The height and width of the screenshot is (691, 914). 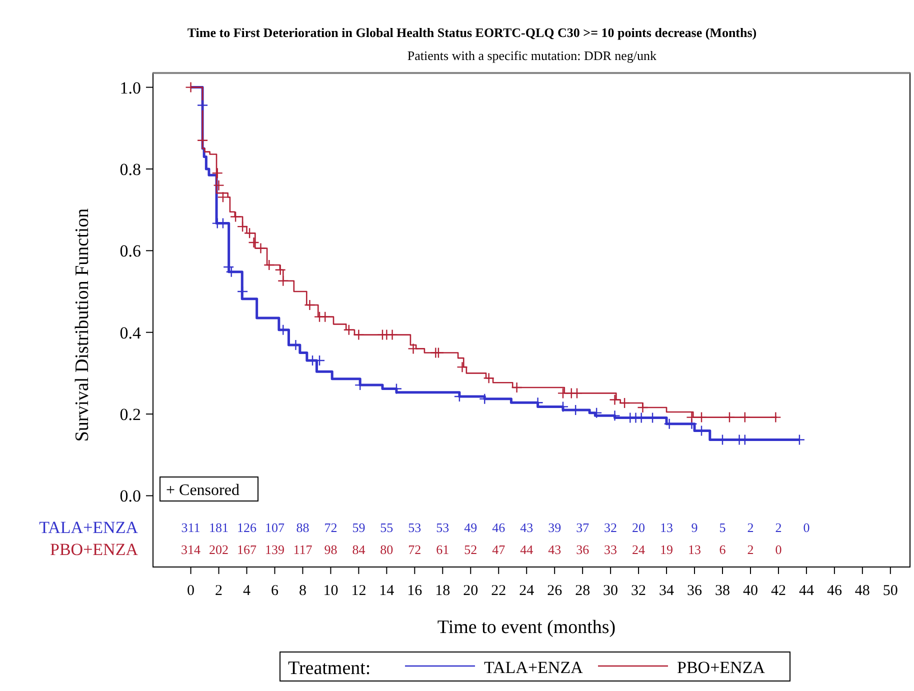 I want to click on x-tick-label: 0, so click(x=191, y=591).